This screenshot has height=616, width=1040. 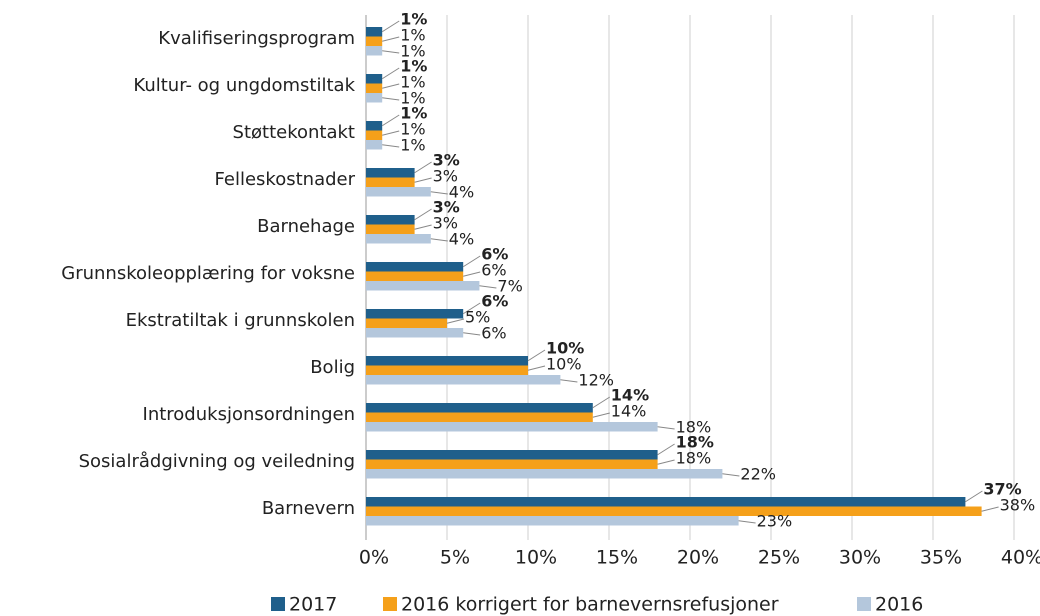 I want to click on value-label: 5%, so click(x=477, y=317).